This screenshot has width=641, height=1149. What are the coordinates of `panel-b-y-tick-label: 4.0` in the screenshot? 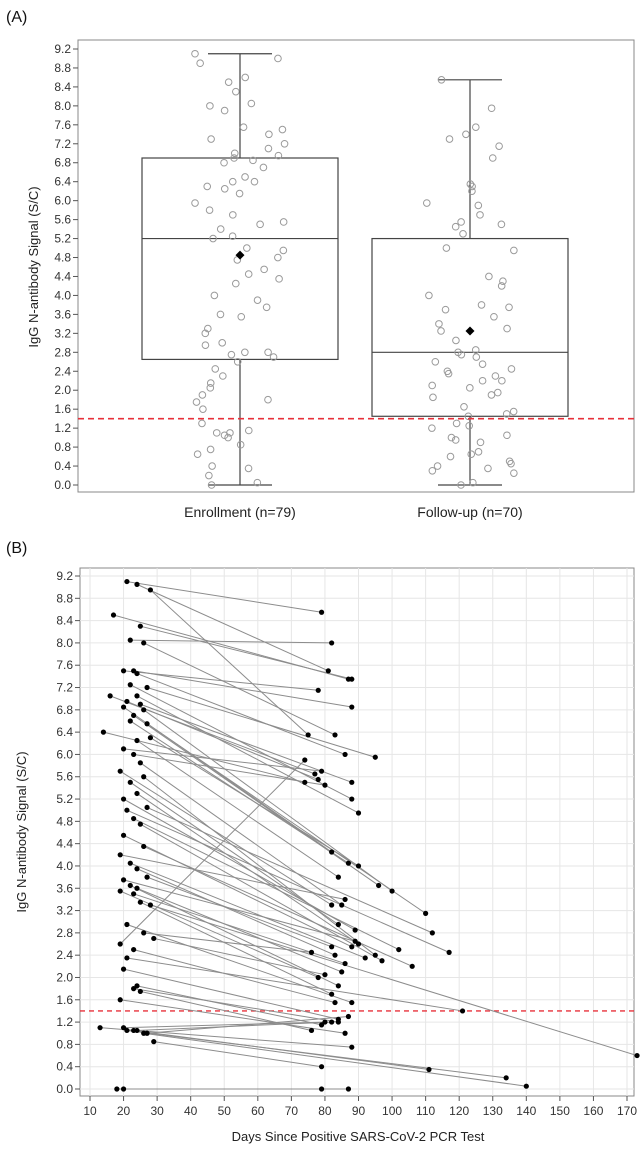 It's located at (64, 866).